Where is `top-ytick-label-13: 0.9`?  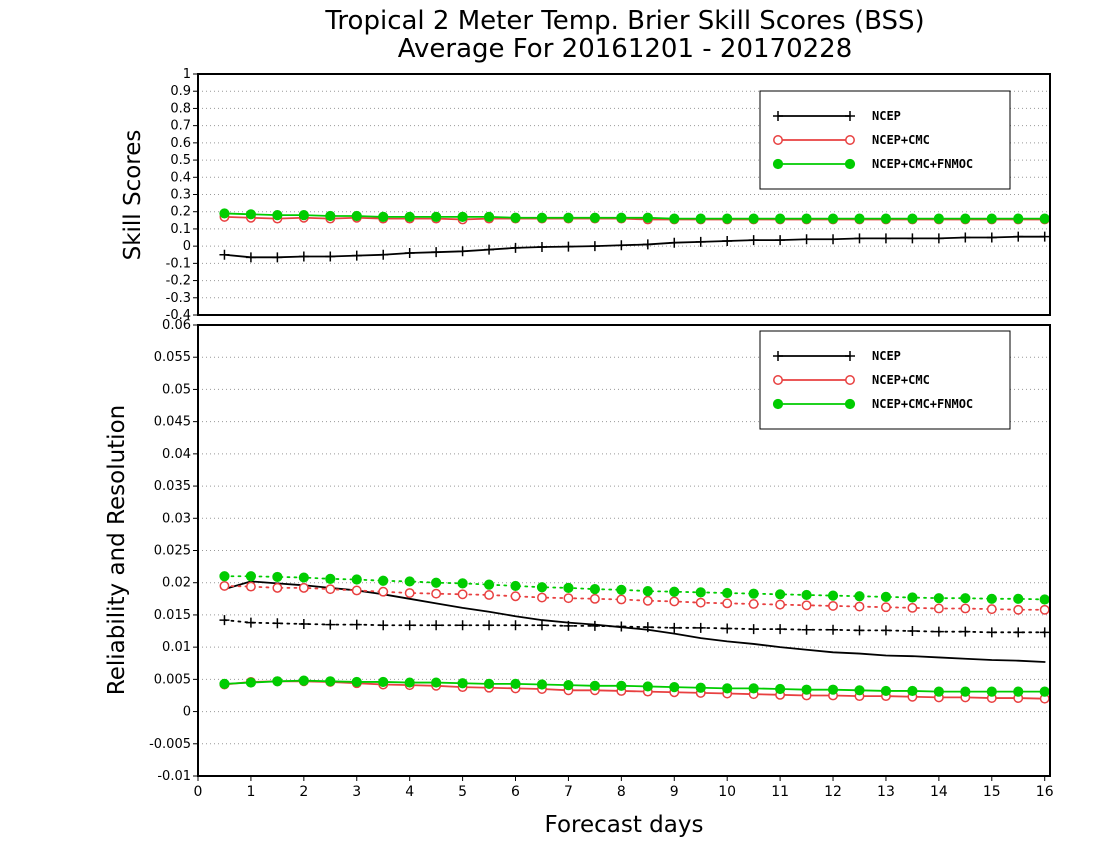 top-ytick-label-13: 0.9 is located at coordinates (180, 91).